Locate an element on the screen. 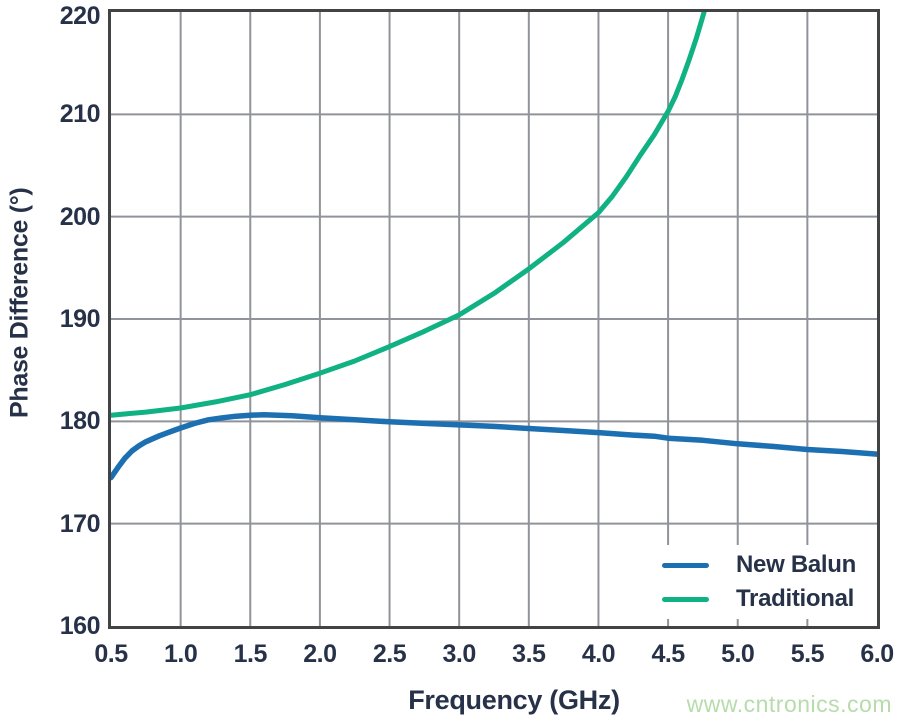 The width and height of the screenshot is (900, 723). legend-label-traditional: Traditional is located at coordinates (795, 598).